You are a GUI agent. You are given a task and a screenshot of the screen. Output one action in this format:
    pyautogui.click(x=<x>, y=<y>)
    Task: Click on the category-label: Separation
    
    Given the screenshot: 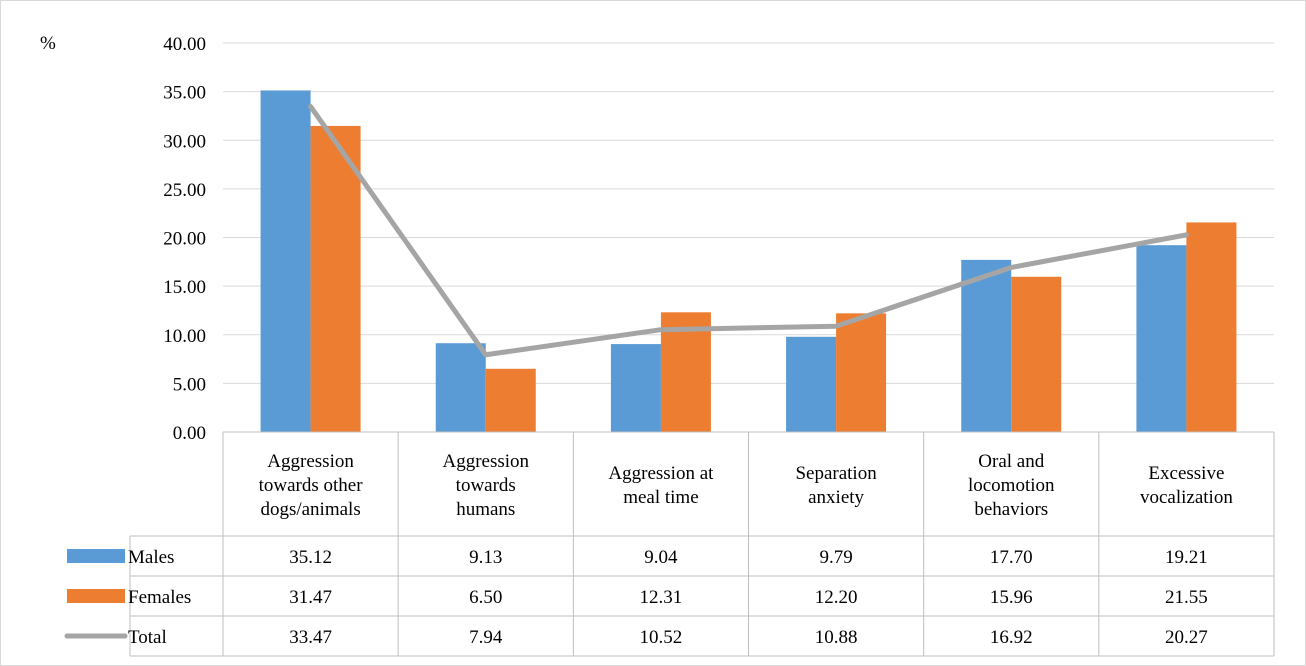 What is the action you would take?
    pyautogui.click(x=836, y=473)
    